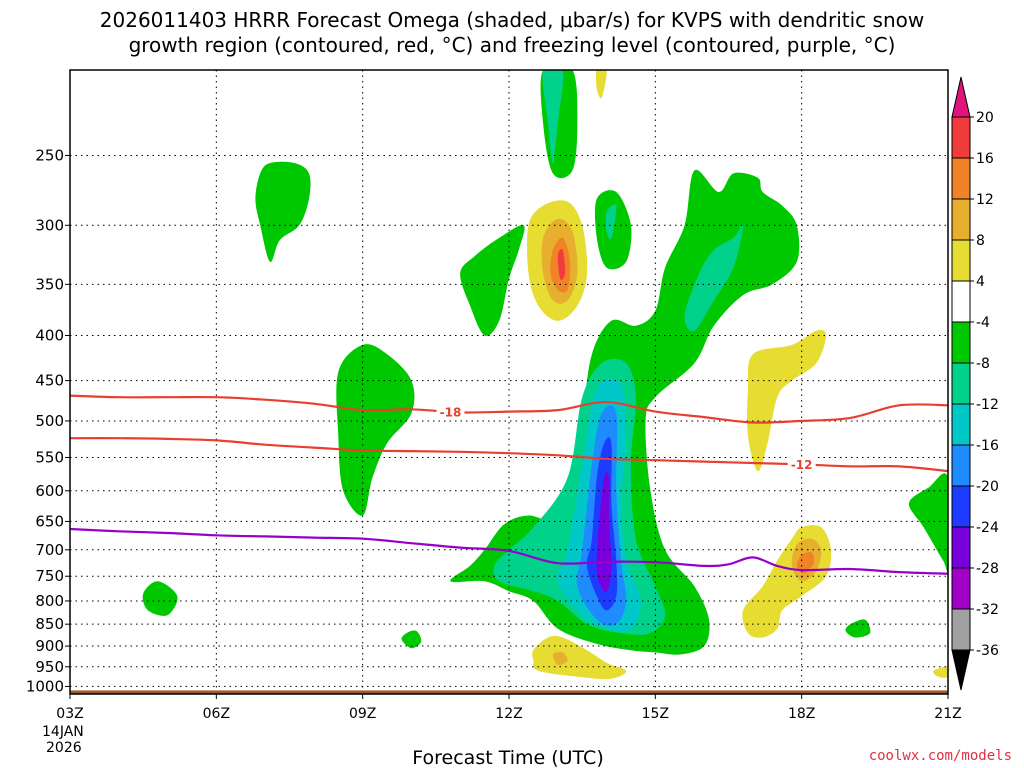  I want to click on x-date-year: 2026, so click(64, 748).